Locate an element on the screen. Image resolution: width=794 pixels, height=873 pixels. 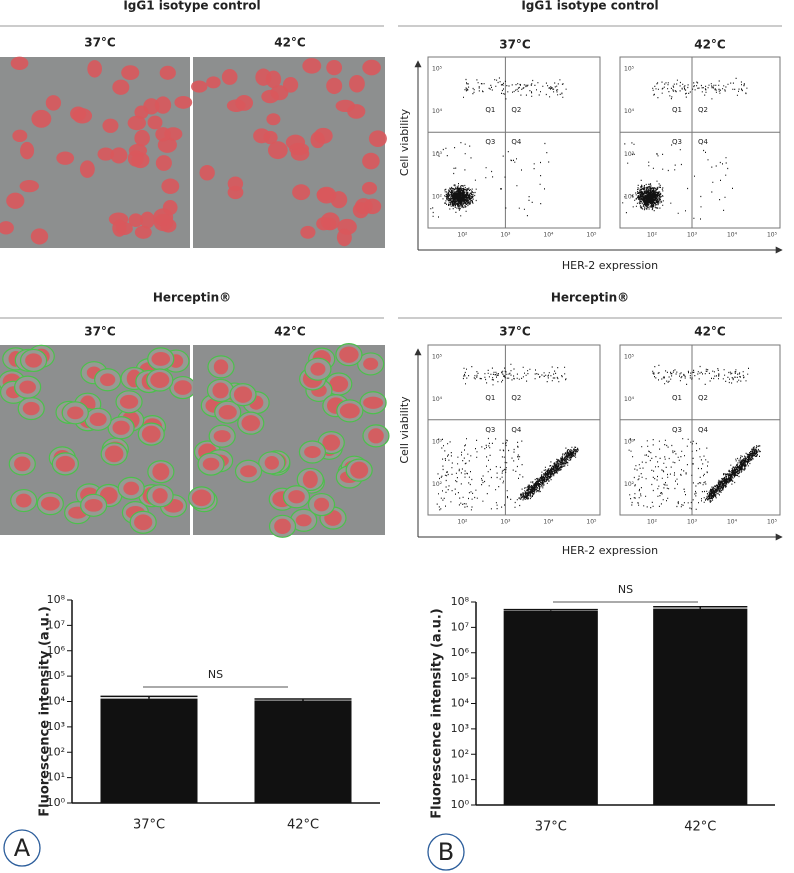
panel-badge is located at coordinates (446, 852).